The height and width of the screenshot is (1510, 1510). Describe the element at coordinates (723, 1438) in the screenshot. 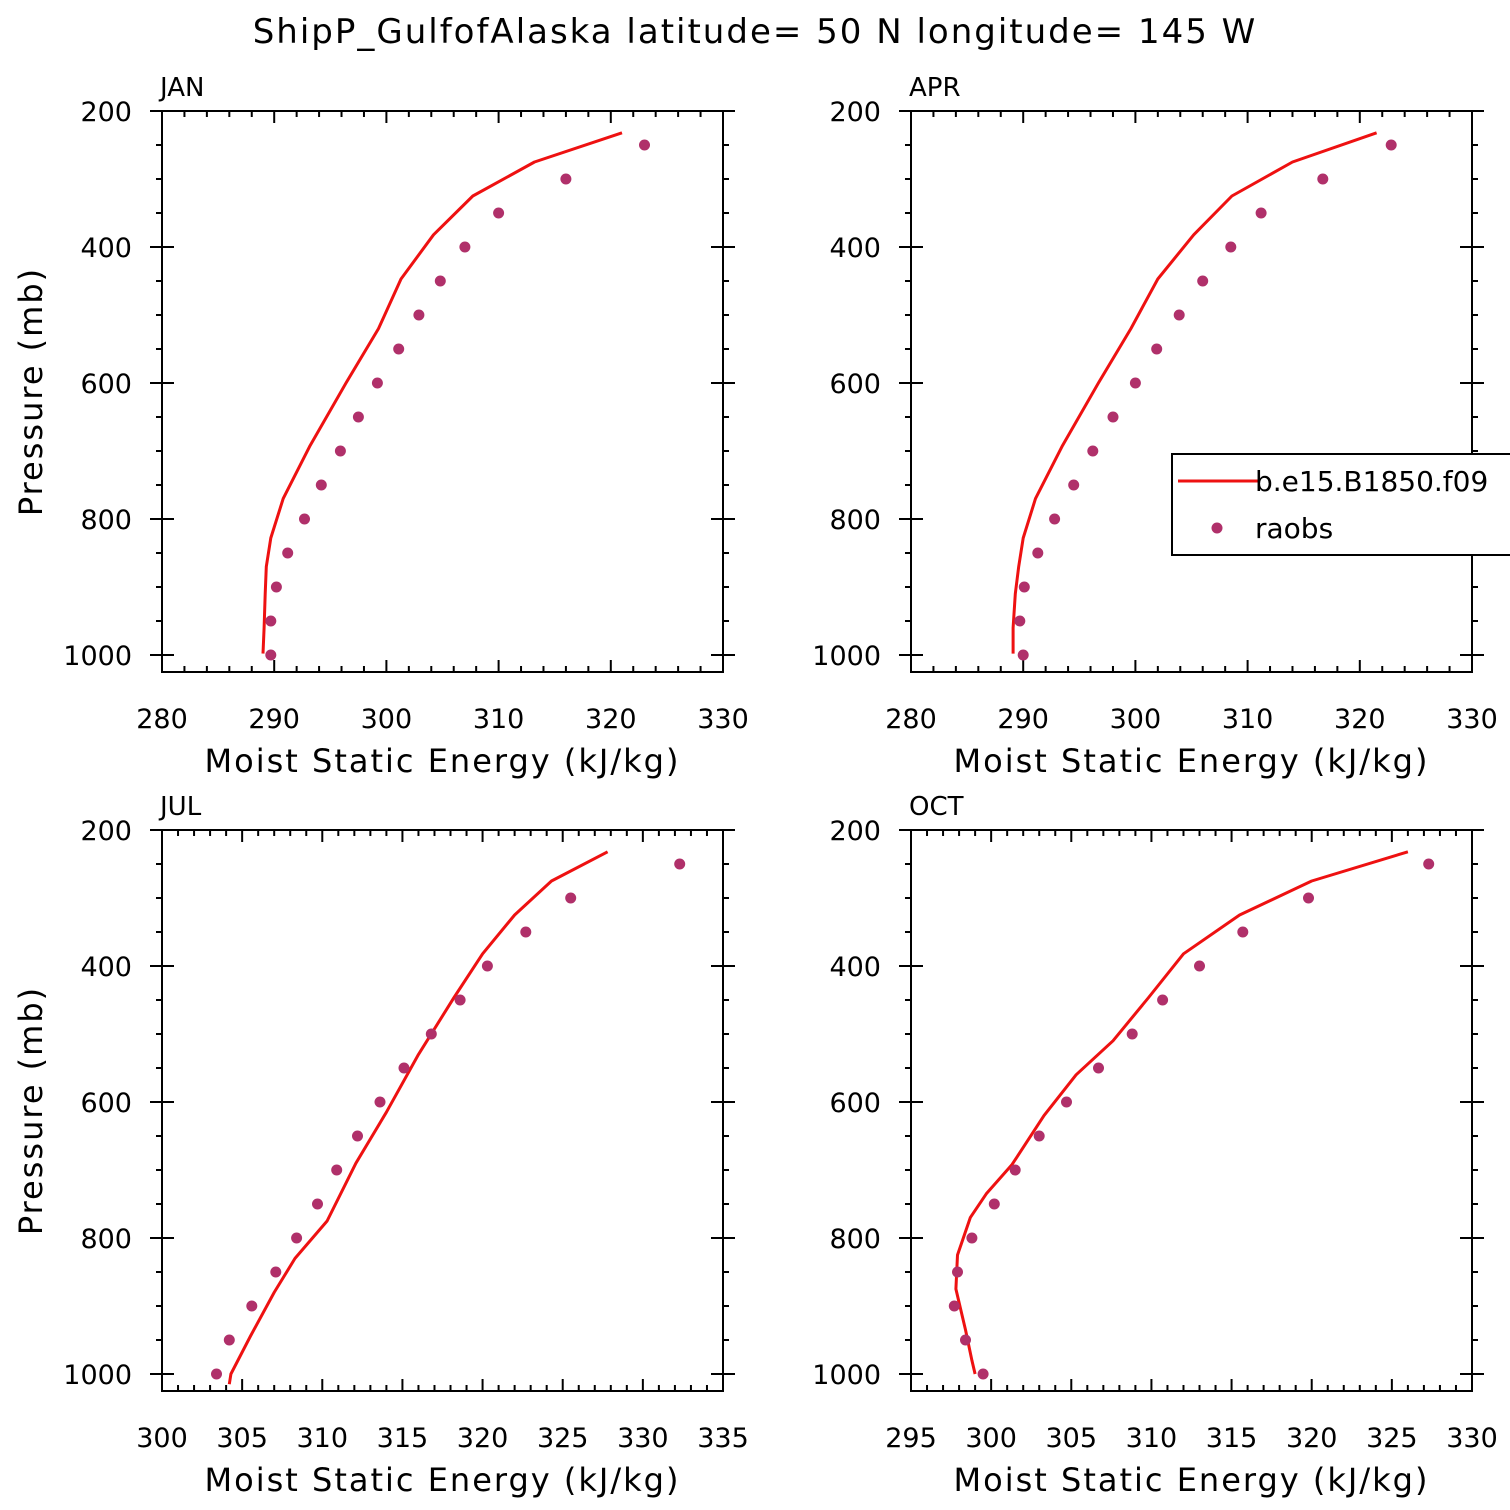

I see `x-tick-label: 335` at that location.